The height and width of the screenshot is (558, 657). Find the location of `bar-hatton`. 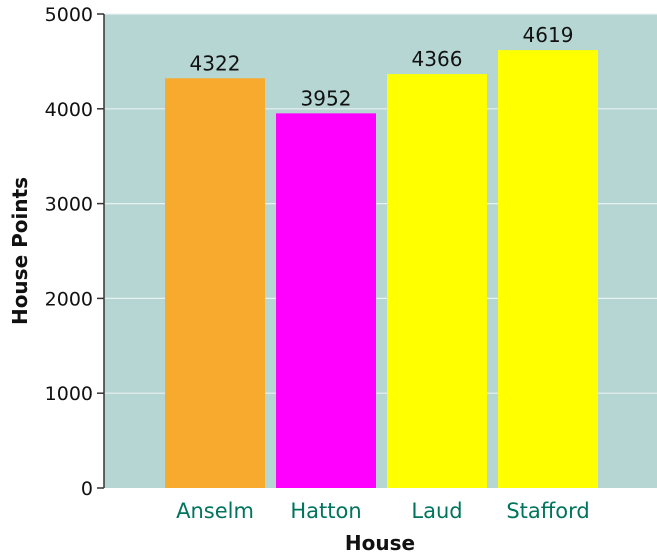

bar-hatton is located at coordinates (326, 300).